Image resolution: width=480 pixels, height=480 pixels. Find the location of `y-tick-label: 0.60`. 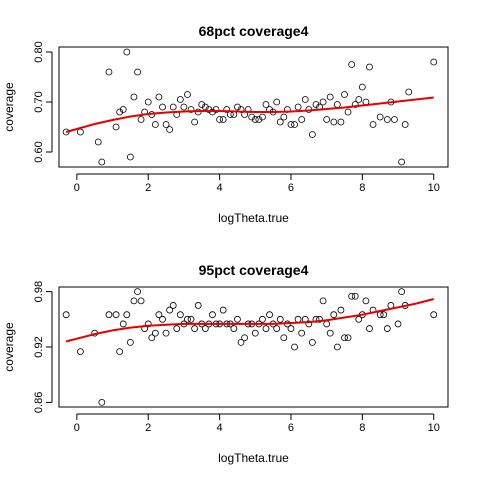

y-tick-label: 0.60 is located at coordinates (39, 151).